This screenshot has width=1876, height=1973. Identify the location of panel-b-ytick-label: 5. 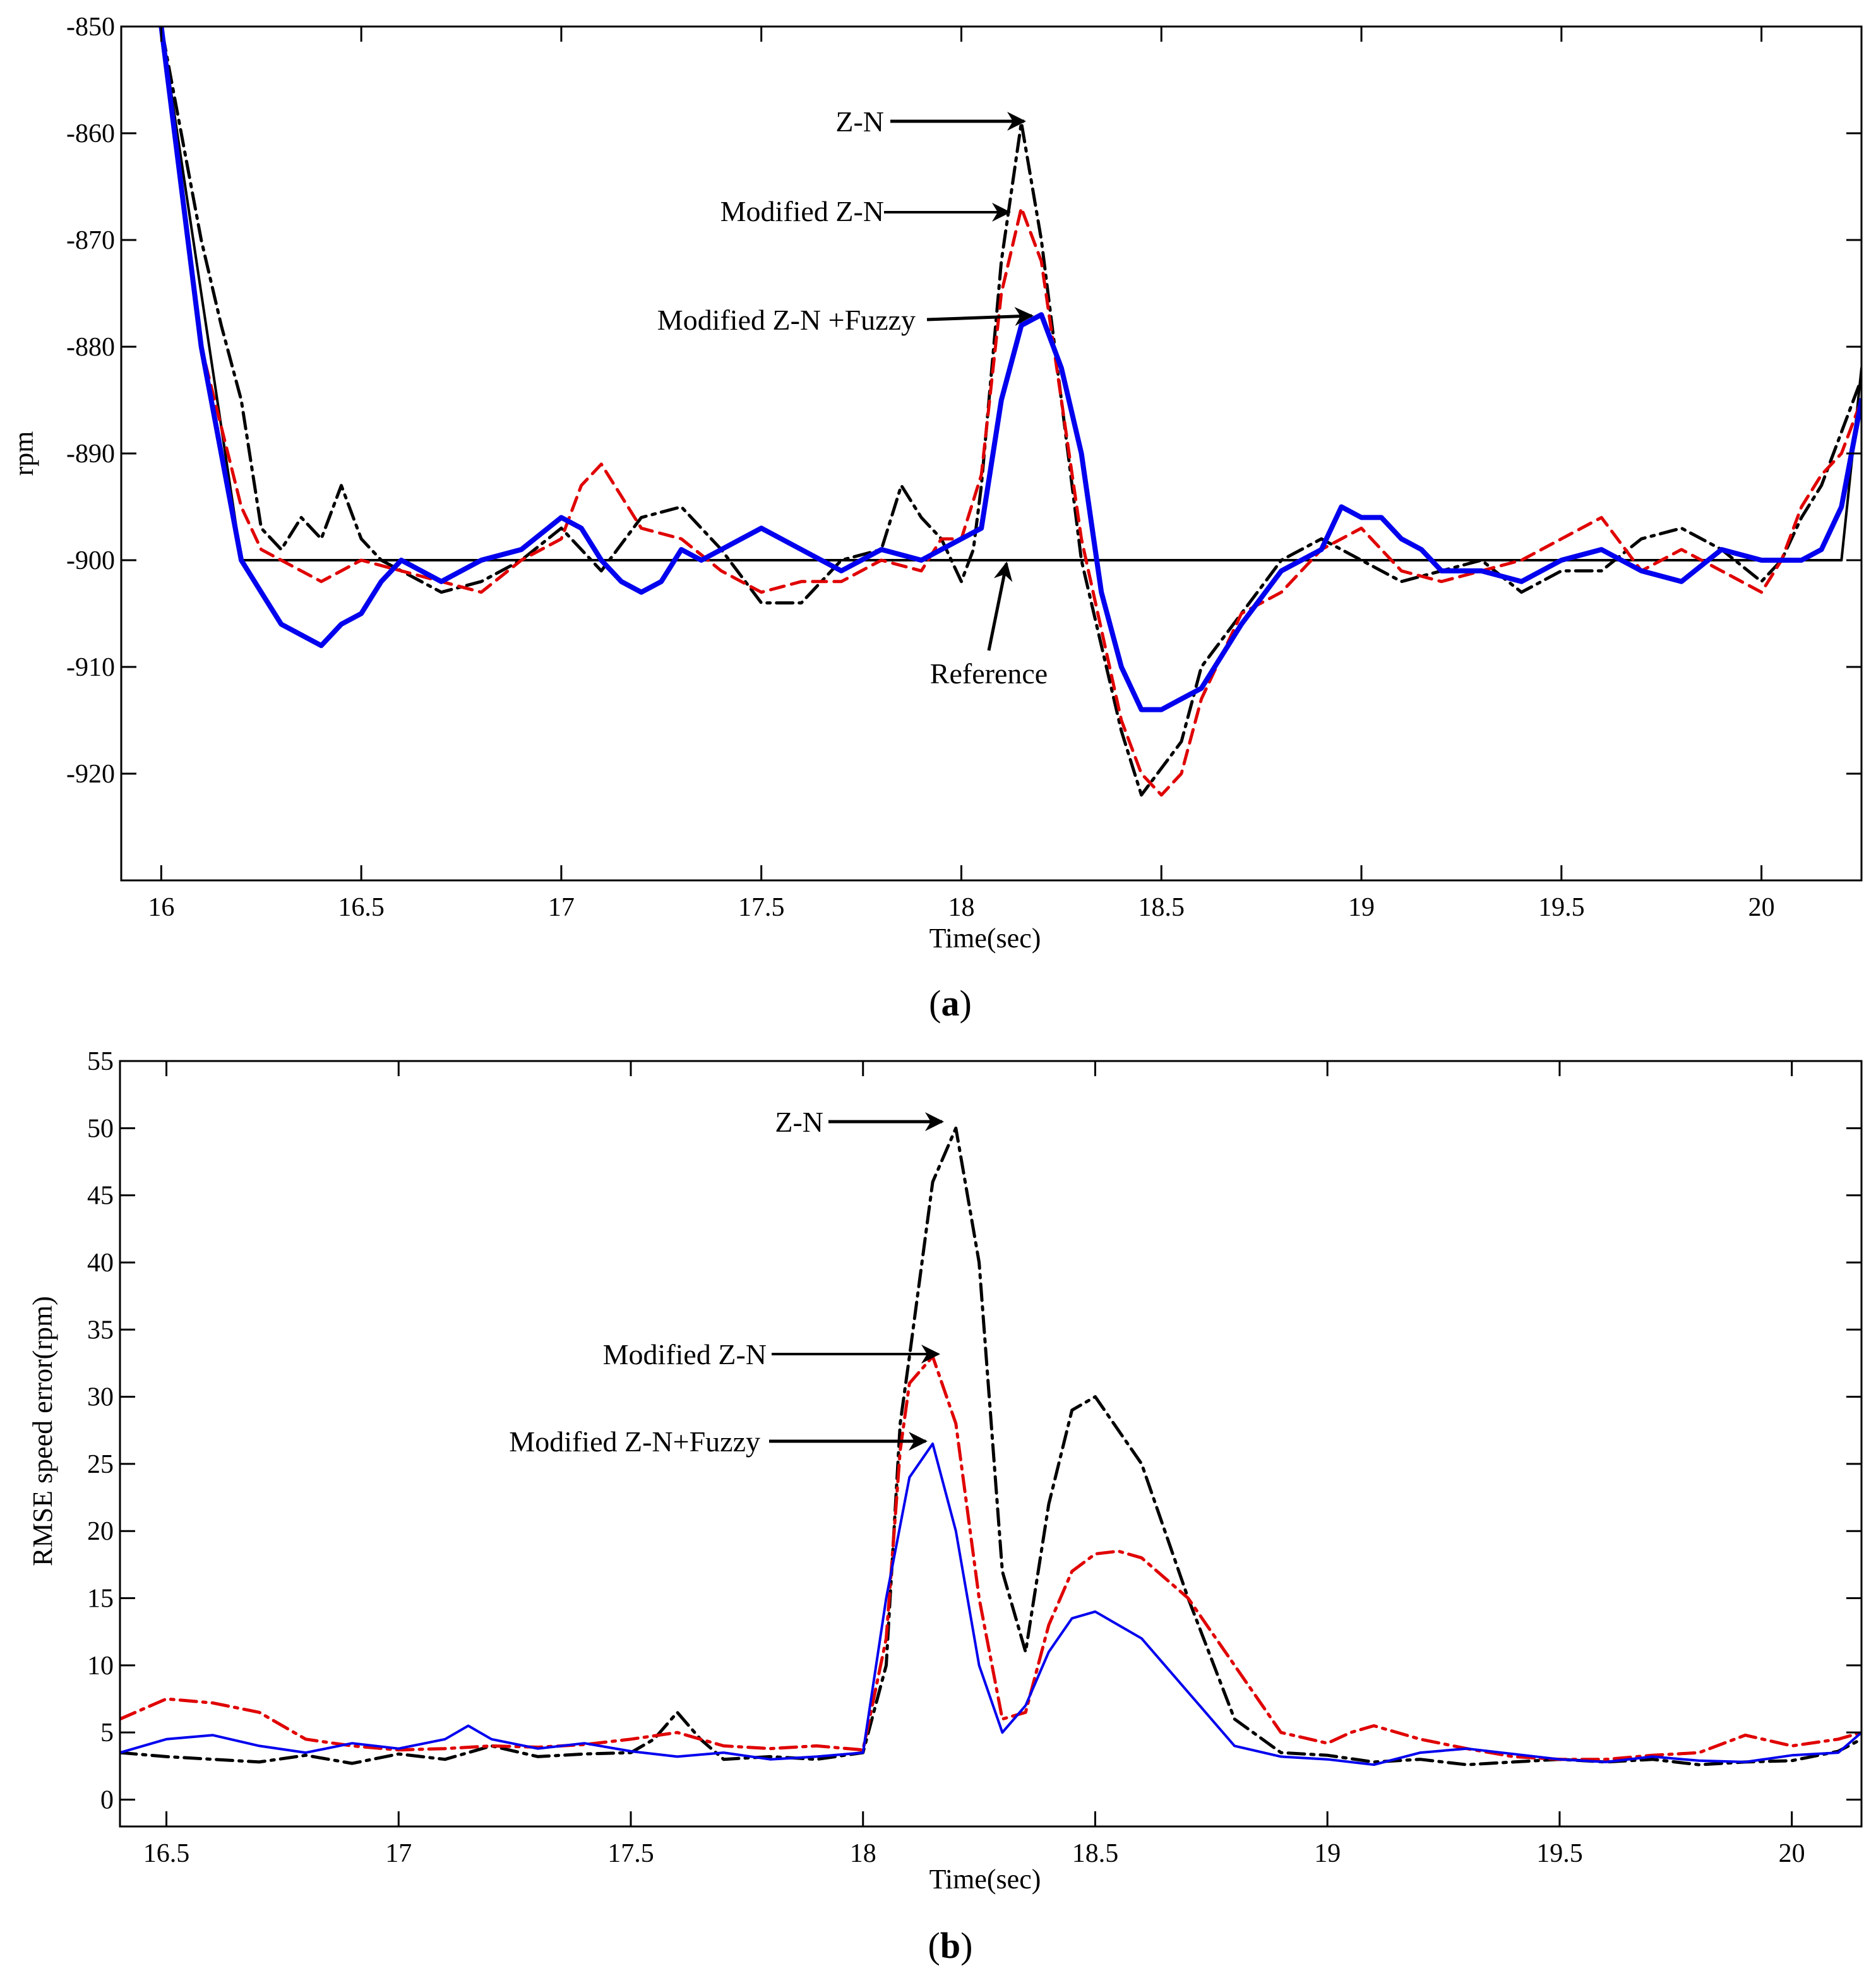
(107, 1733).